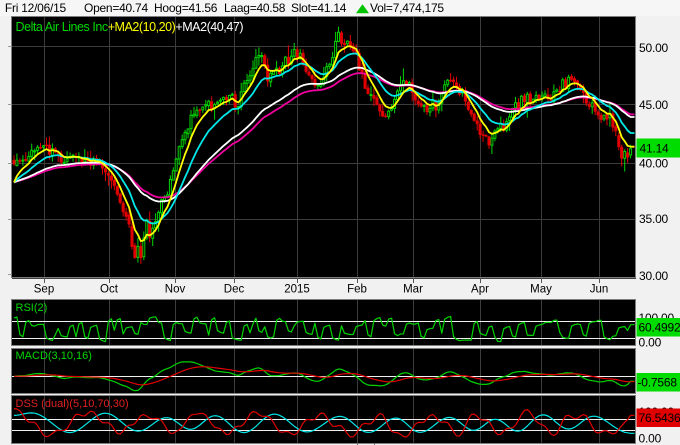  Describe the element at coordinates (175, 290) in the screenshot. I see `svg-text: Nov` at that location.